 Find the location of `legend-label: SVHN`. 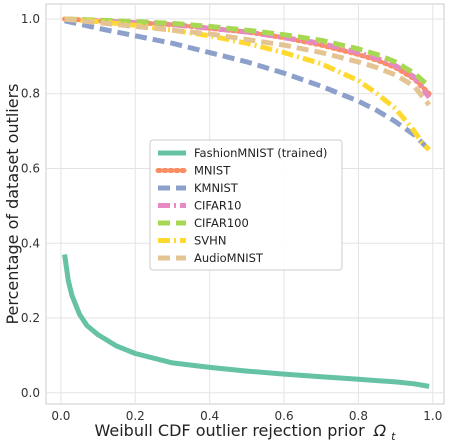

legend-label: SVHN is located at coordinates (210, 241).